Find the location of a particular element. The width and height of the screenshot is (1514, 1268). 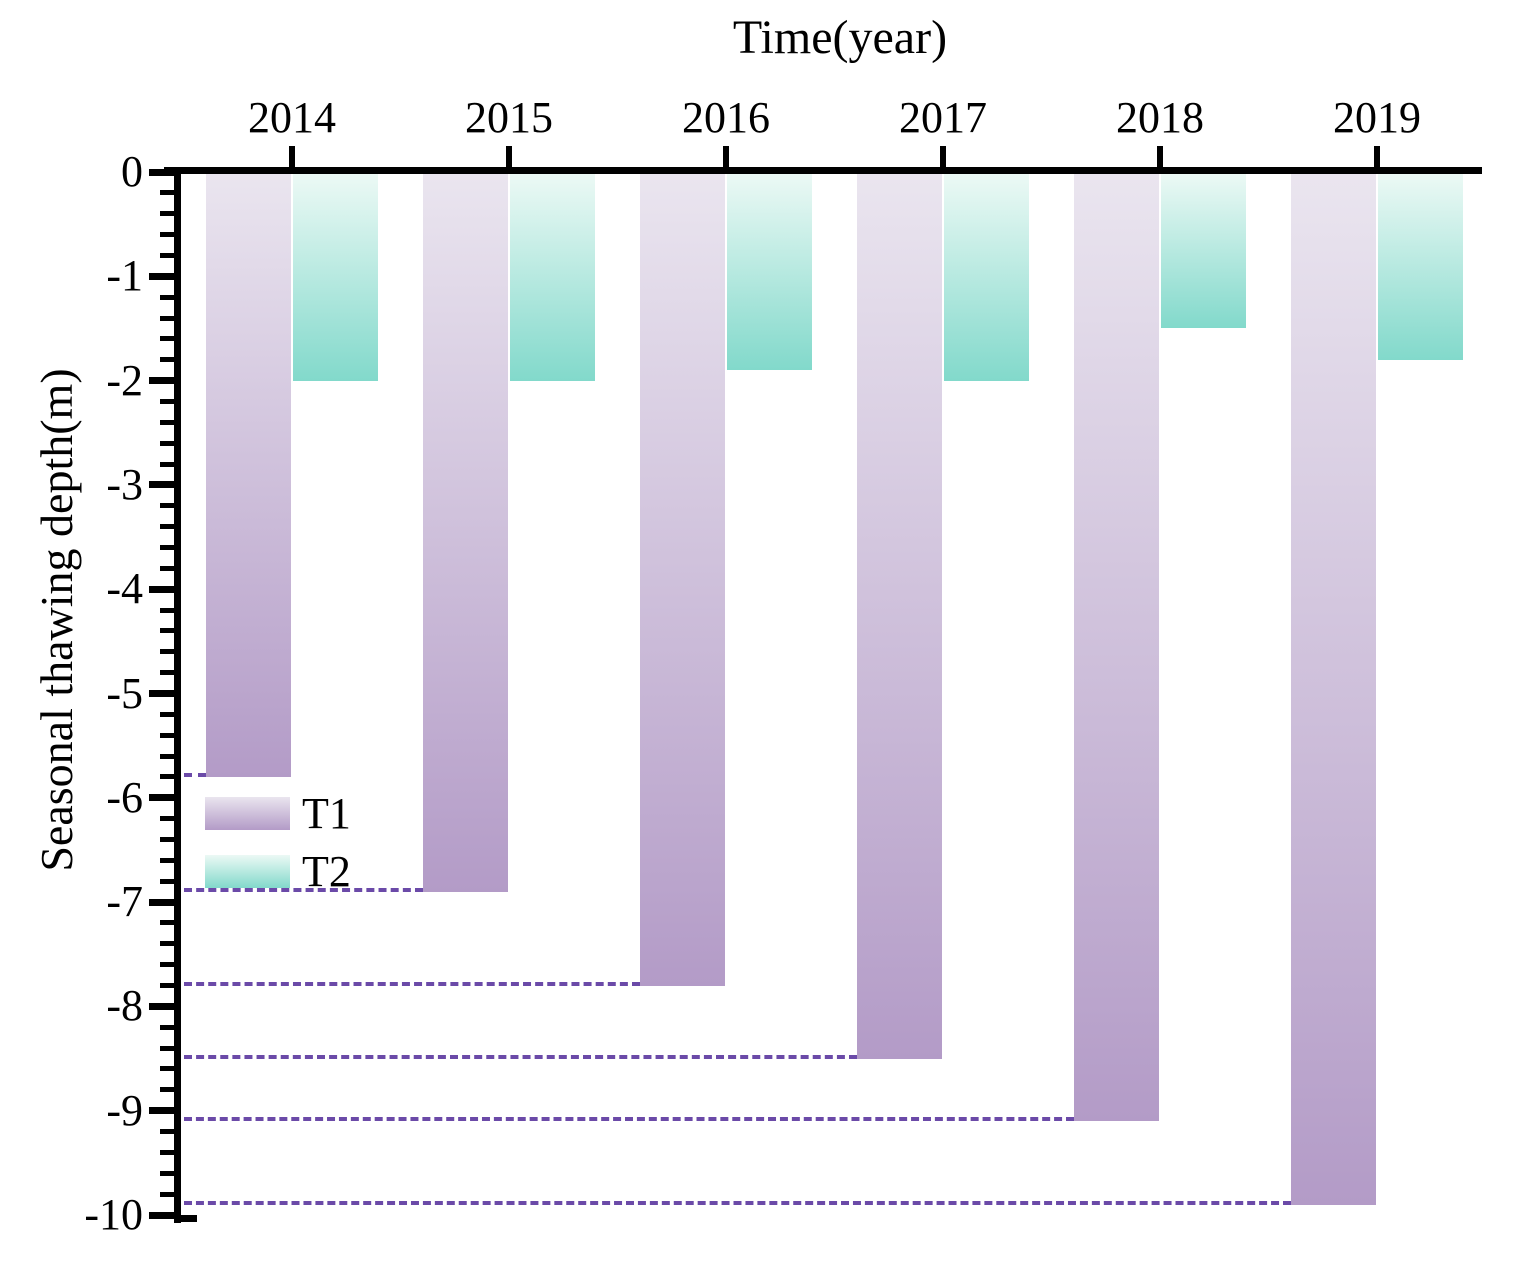

y-tick-label: -5 is located at coordinates (124, 693).